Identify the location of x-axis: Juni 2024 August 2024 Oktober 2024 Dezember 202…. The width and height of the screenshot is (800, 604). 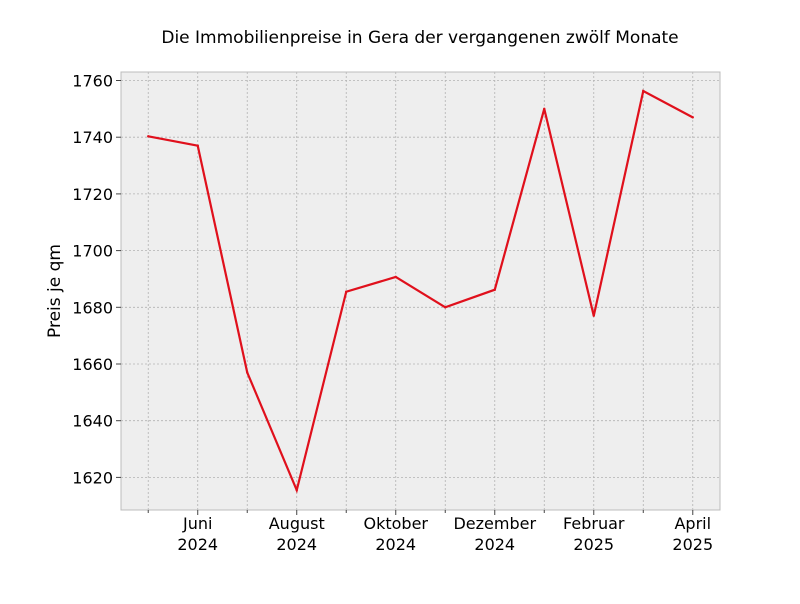
(430, 532).